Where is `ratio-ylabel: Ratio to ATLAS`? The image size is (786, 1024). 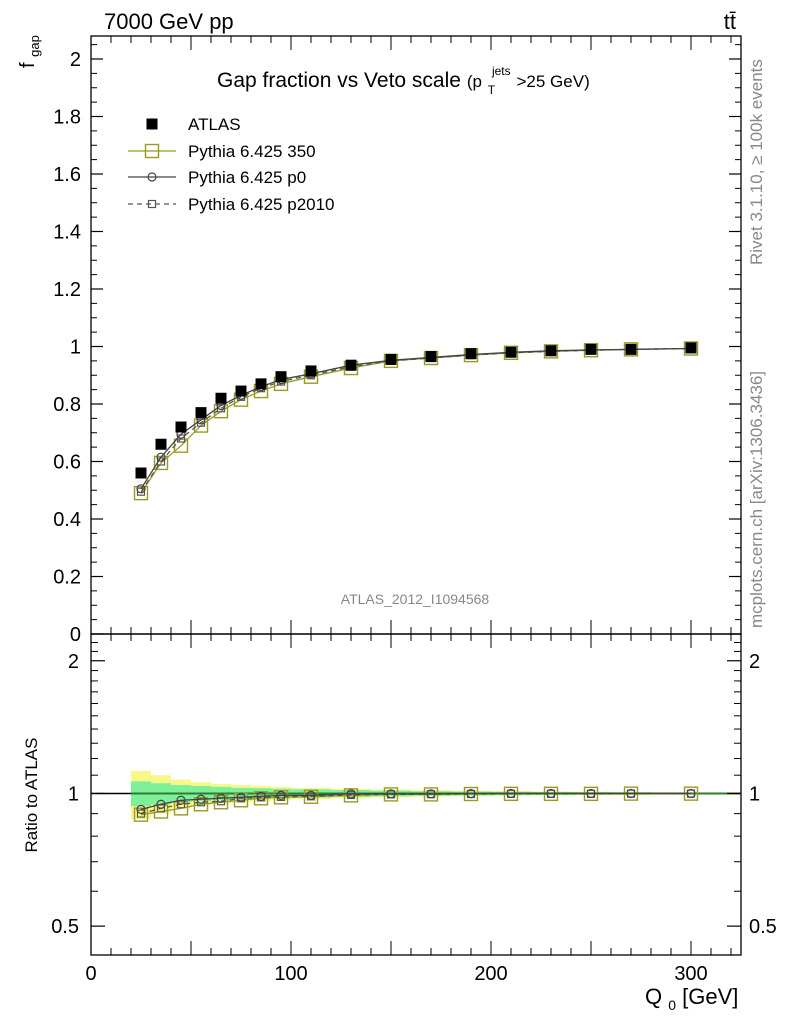 ratio-ylabel: Ratio to ATLAS is located at coordinates (31, 795).